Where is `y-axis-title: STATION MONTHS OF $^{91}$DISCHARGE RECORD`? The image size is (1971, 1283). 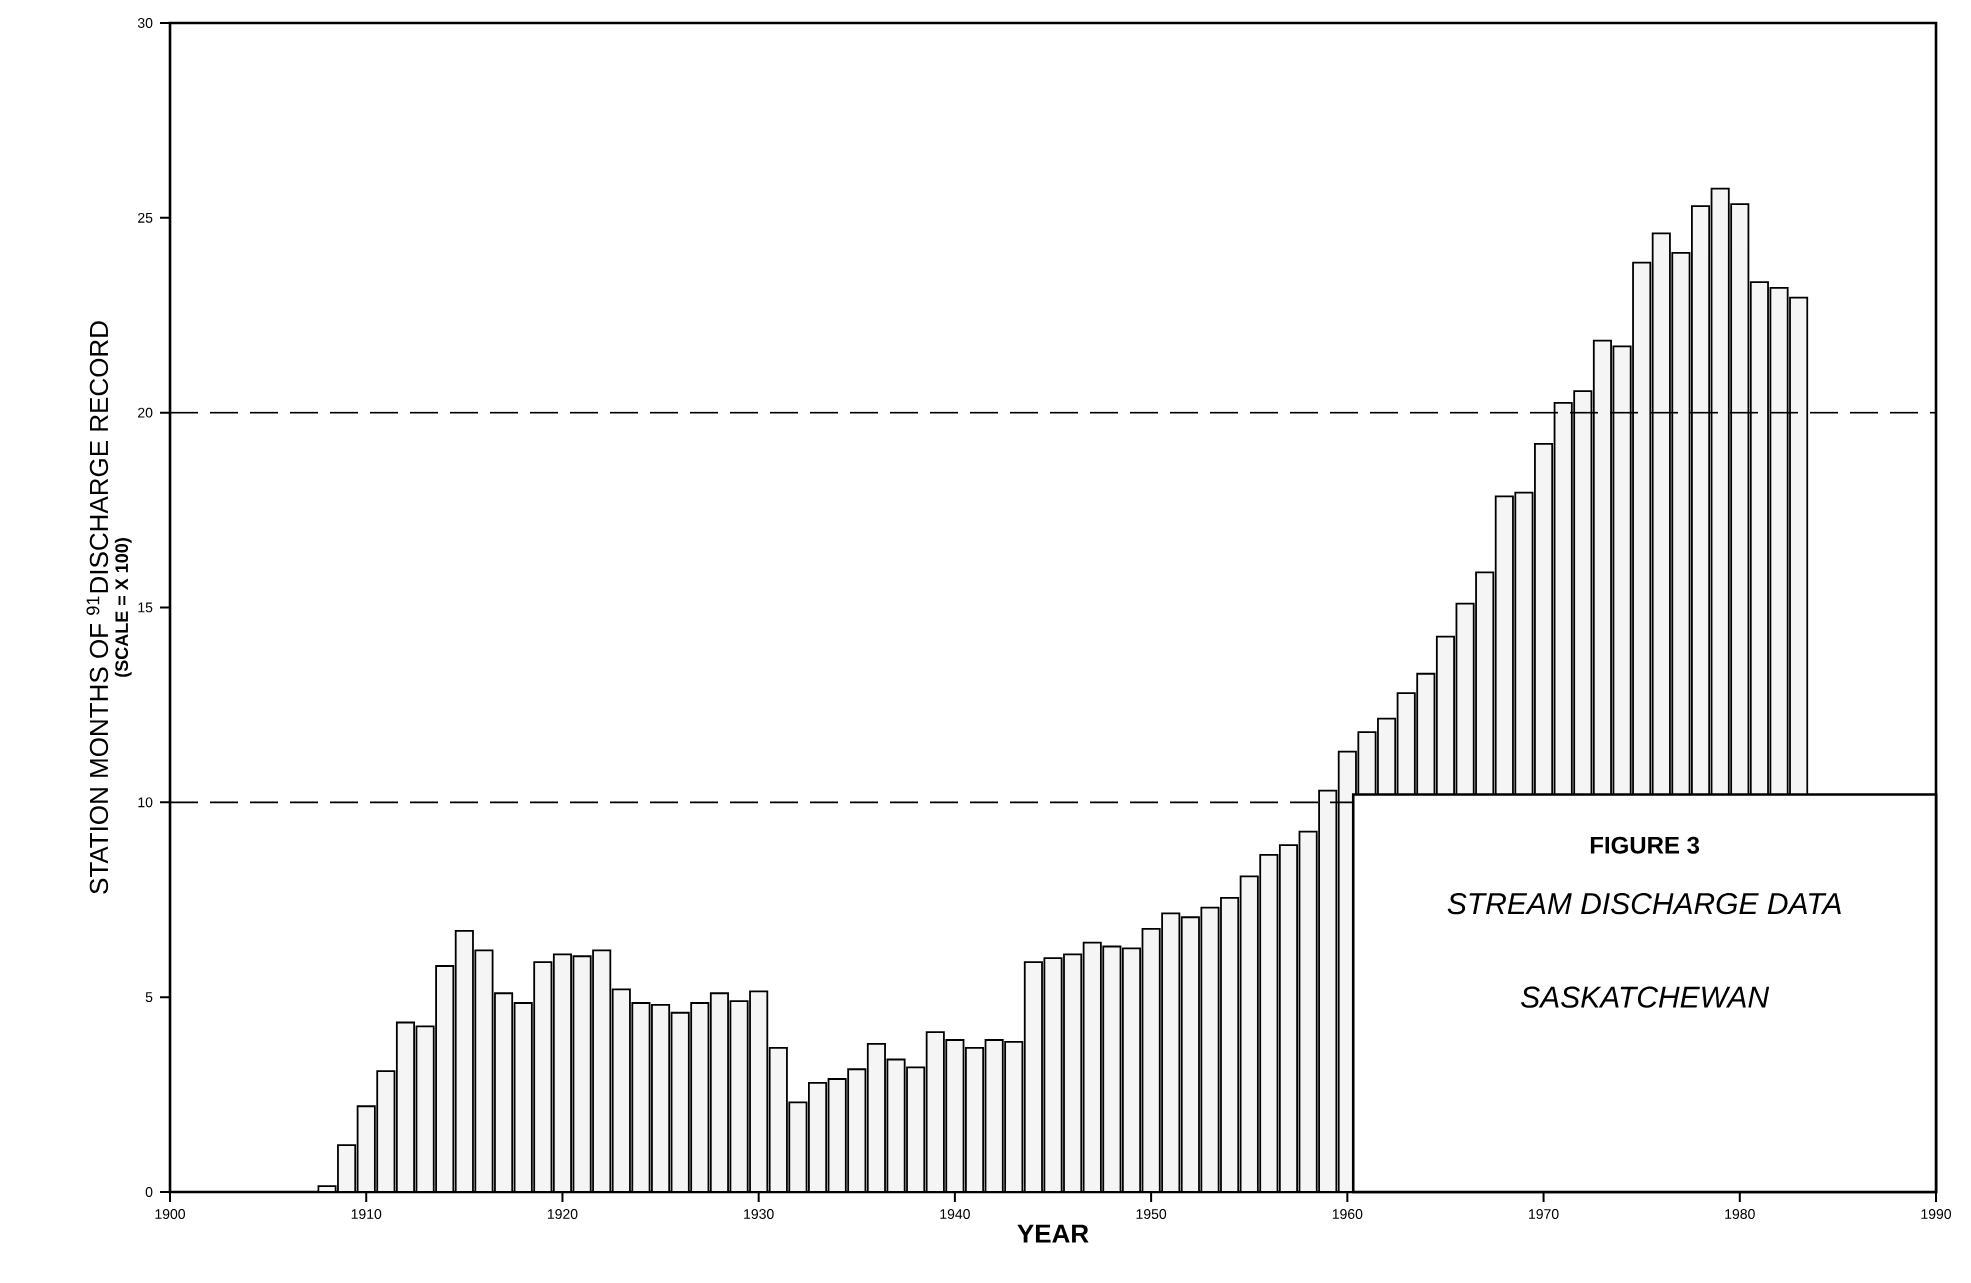
y-axis-title: STATION MONTHS OF $^{91}$DISCHARGE RECORD is located at coordinates (97, 607).